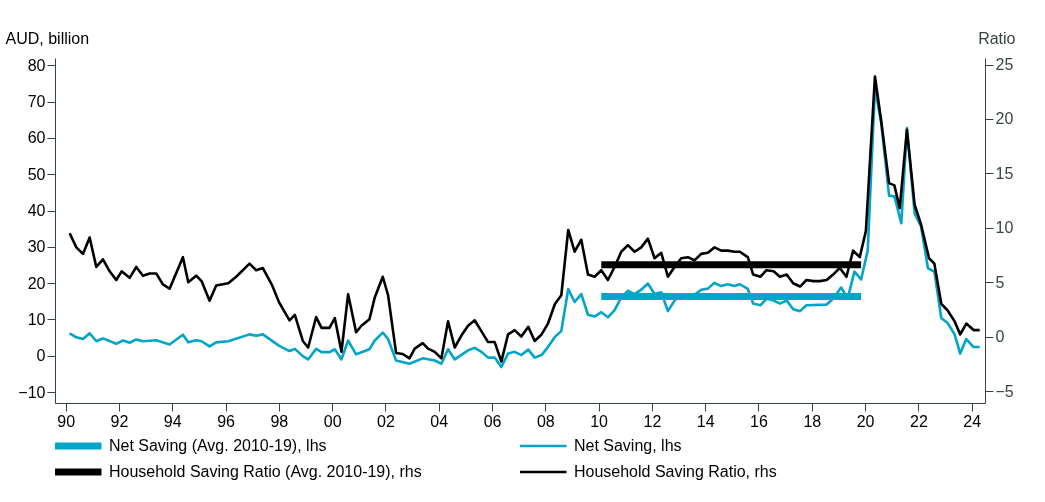  Describe the element at coordinates (217, 445) in the screenshot. I see `legend-label: Net Saving (Avg. 2010-19), lhs` at that location.